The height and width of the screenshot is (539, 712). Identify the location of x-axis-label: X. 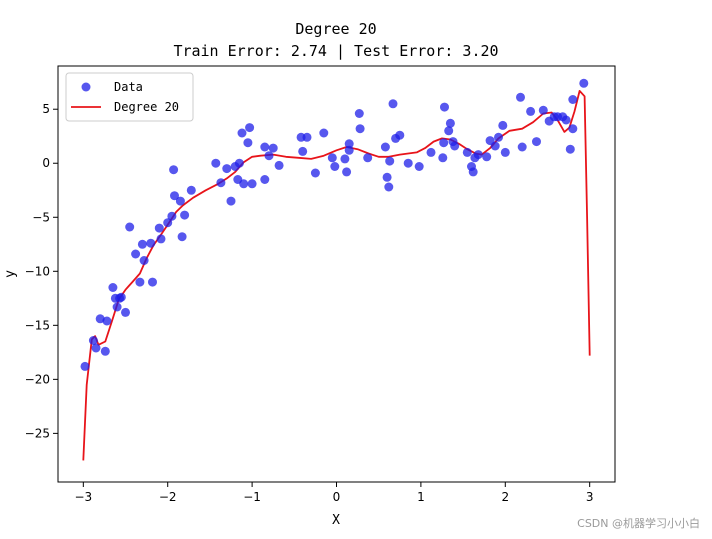
(336, 520).